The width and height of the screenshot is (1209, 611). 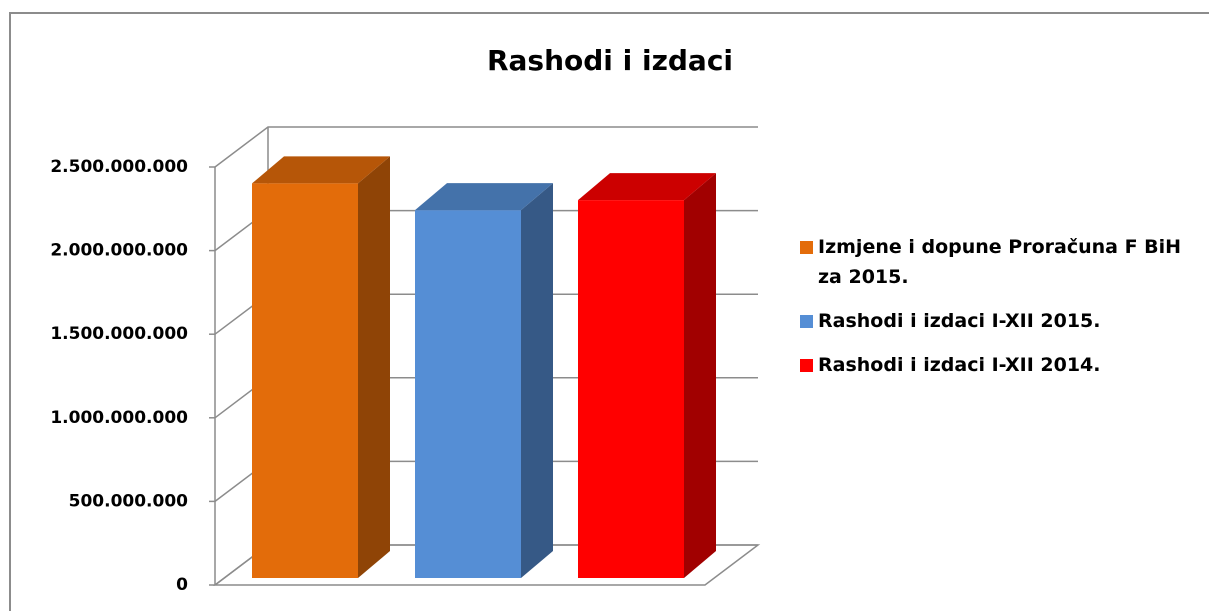 What do you see at coordinates (129, 501) in the screenshot?
I see `y-tick-label: 500.000.000` at bounding box center [129, 501].